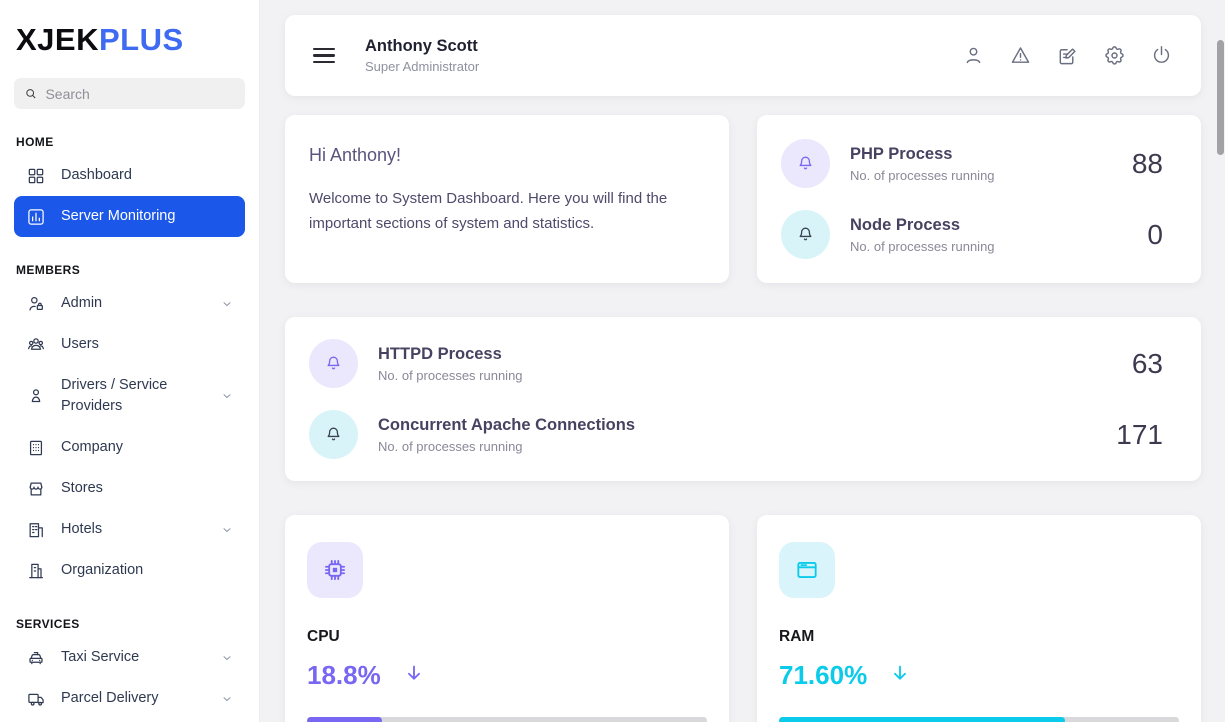  Describe the element at coordinates (1161, 55) in the screenshot. I see `power-icon` at that location.